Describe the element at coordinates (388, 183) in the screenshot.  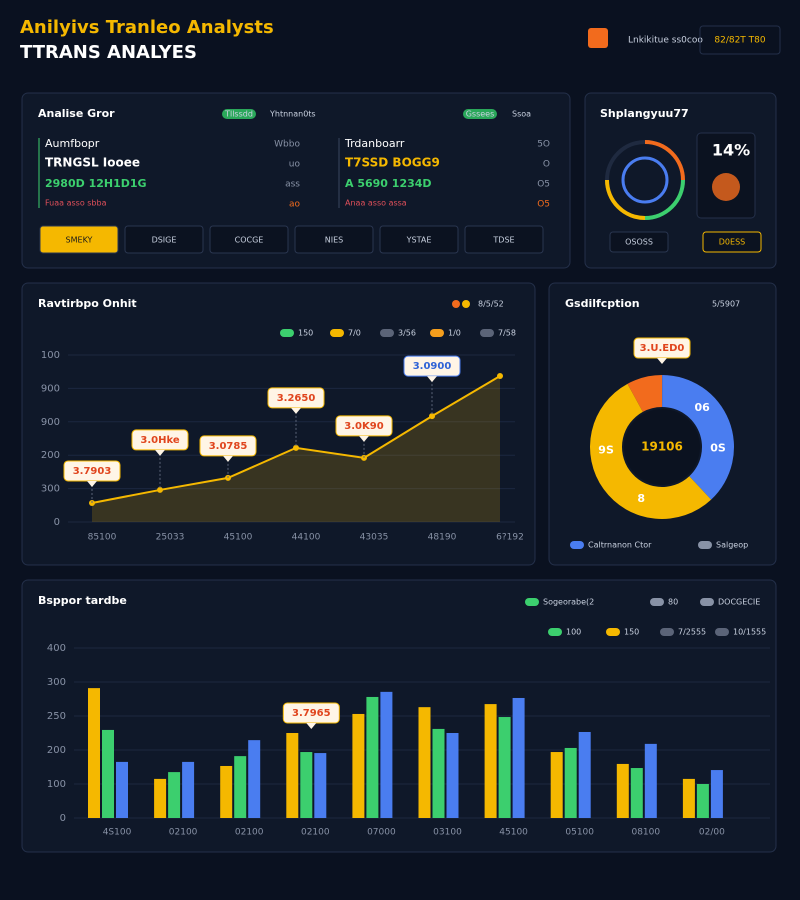
I see `column-value: A 5690 1234D` at that location.